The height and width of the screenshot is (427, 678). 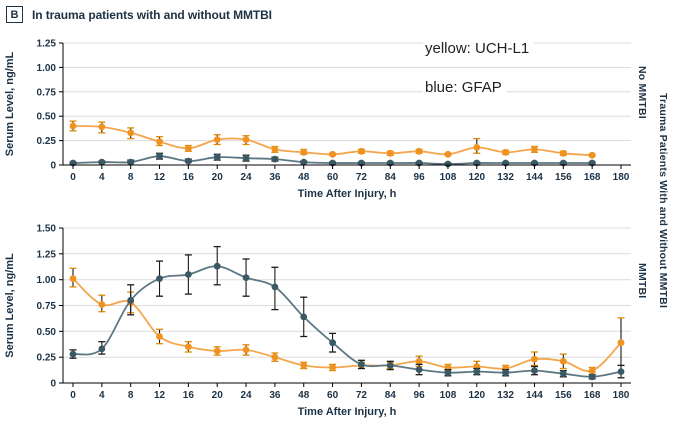 What do you see at coordinates (47, 141) in the screenshot?
I see `y-tick-label: 0.25` at bounding box center [47, 141].